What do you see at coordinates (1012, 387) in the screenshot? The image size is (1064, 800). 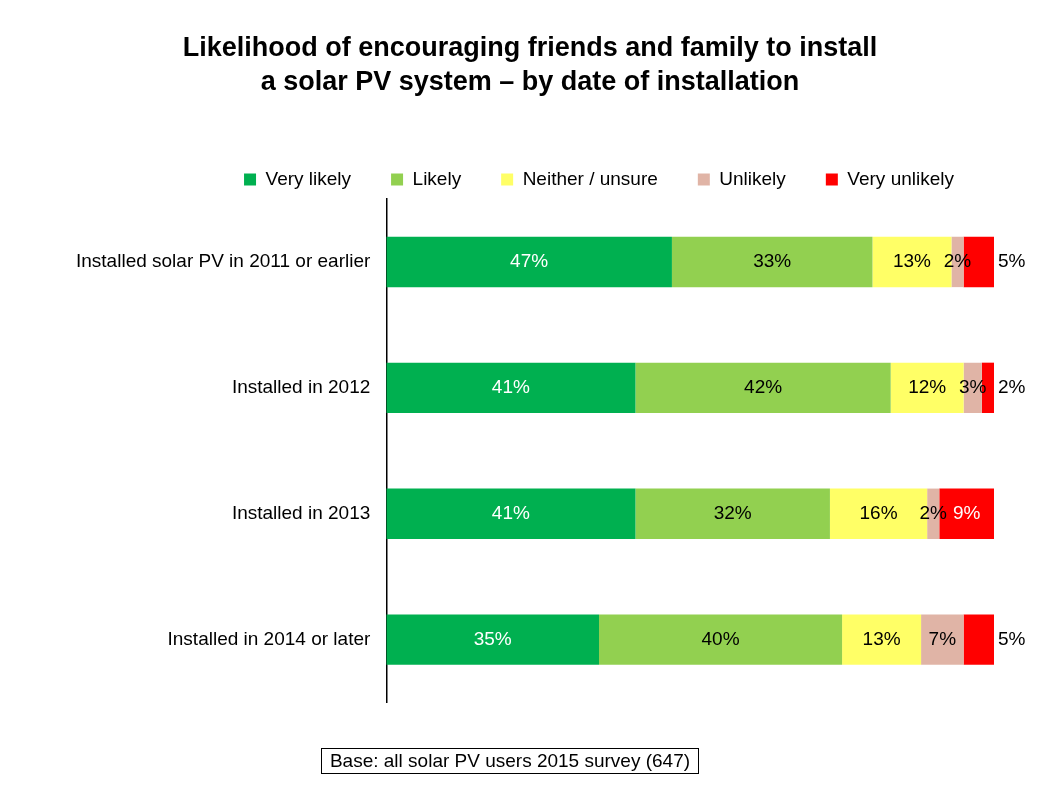 I see `data-label: 2%` at bounding box center [1012, 387].